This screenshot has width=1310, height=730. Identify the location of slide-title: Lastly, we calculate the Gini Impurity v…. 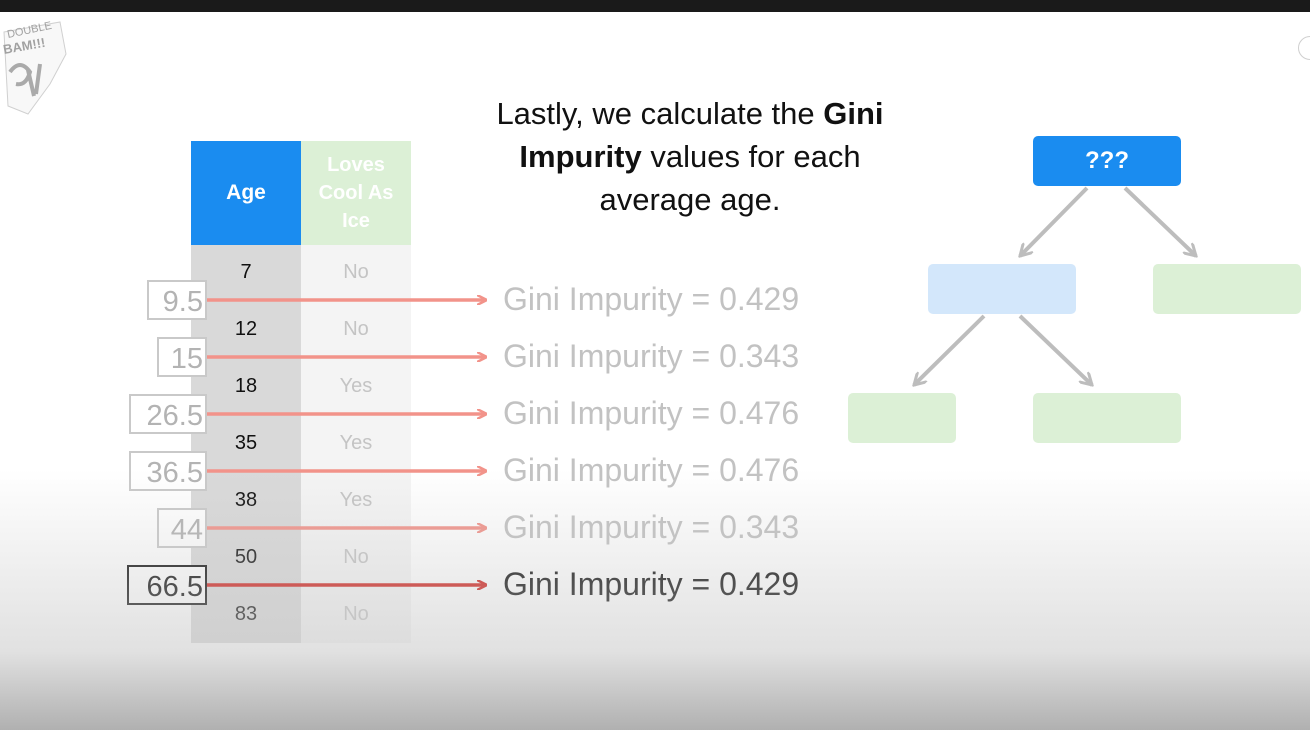
(690, 156).